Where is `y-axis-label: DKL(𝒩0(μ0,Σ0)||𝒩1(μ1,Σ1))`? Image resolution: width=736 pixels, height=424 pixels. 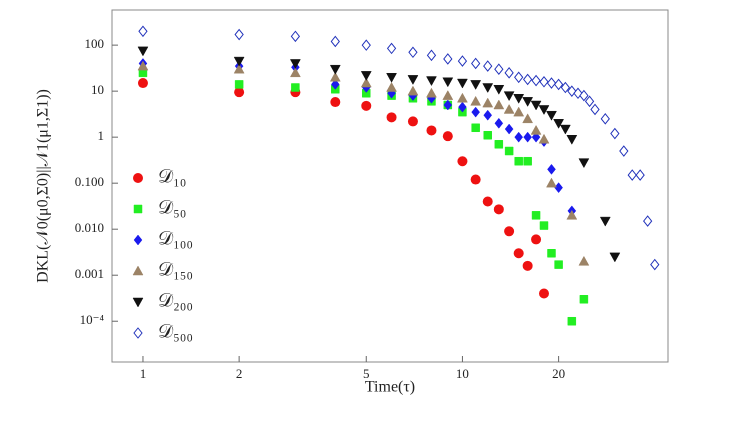
y-axis-label: DKL(𝒩0(μ0,Σ0)||𝒩1(μ1,Σ1)) is located at coordinates (43, 186).